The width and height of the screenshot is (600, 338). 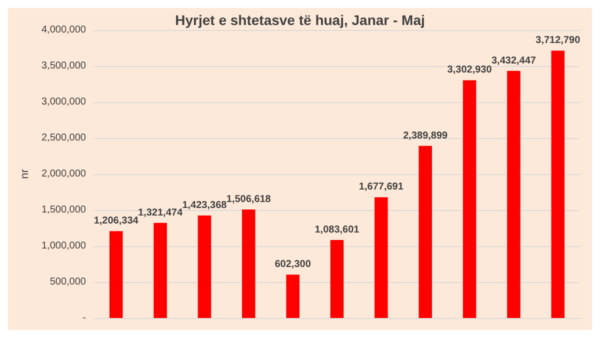 I want to click on data-label: 602,300, so click(x=293, y=264).